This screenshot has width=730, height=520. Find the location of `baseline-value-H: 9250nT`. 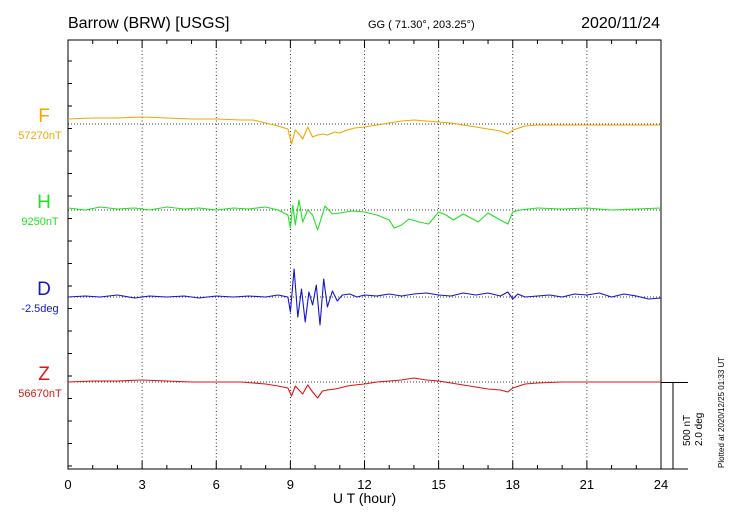

baseline-value-H: 9250nT is located at coordinates (40, 222).